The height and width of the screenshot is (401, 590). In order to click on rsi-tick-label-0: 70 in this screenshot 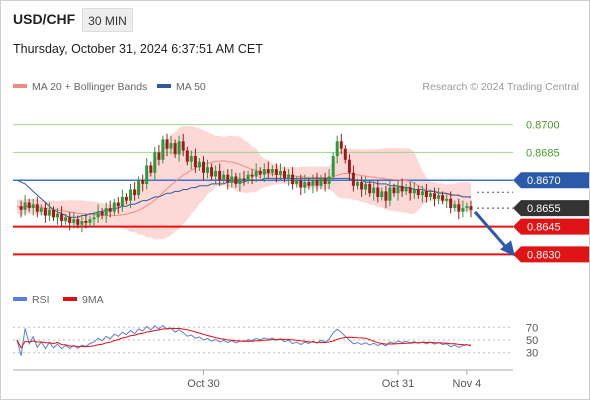, I will do `click(532, 328)`.